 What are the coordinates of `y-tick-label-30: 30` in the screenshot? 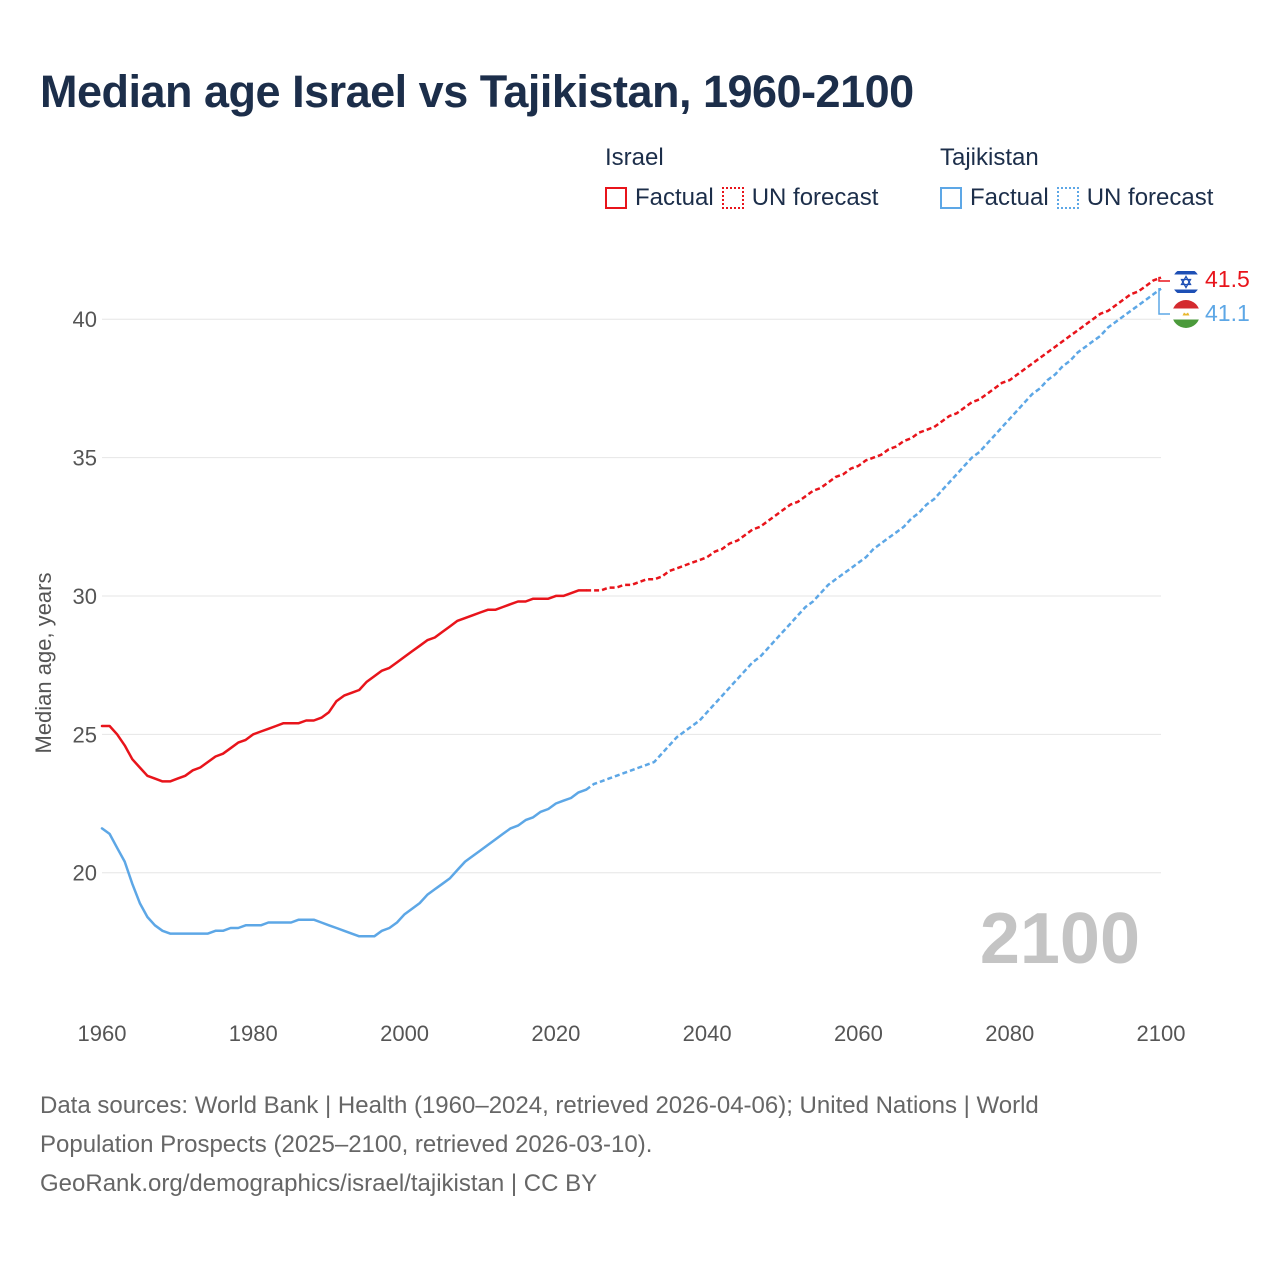 It's located at (85, 596).